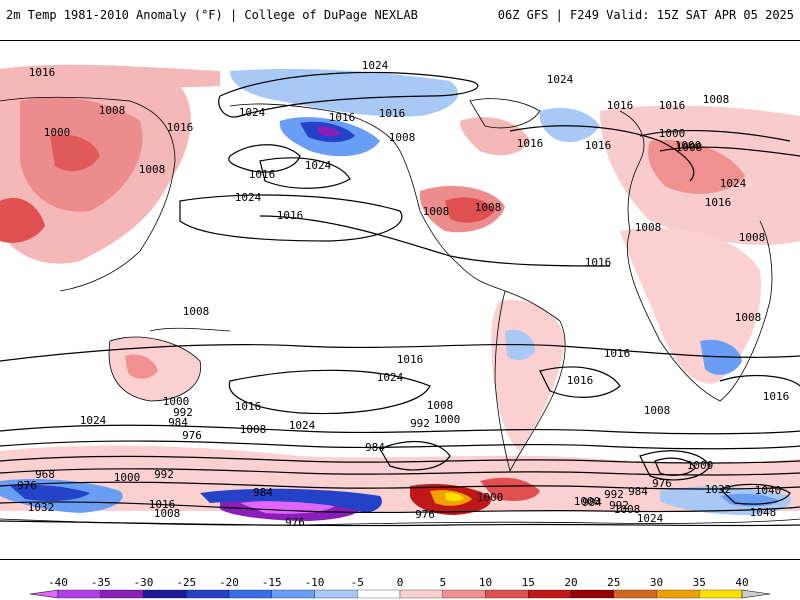 Image resolution: width=800 pixels, height=600 pixels. What do you see at coordinates (696, 256) in the screenshot?
I see `europe-africa-coast` at bounding box center [696, 256].